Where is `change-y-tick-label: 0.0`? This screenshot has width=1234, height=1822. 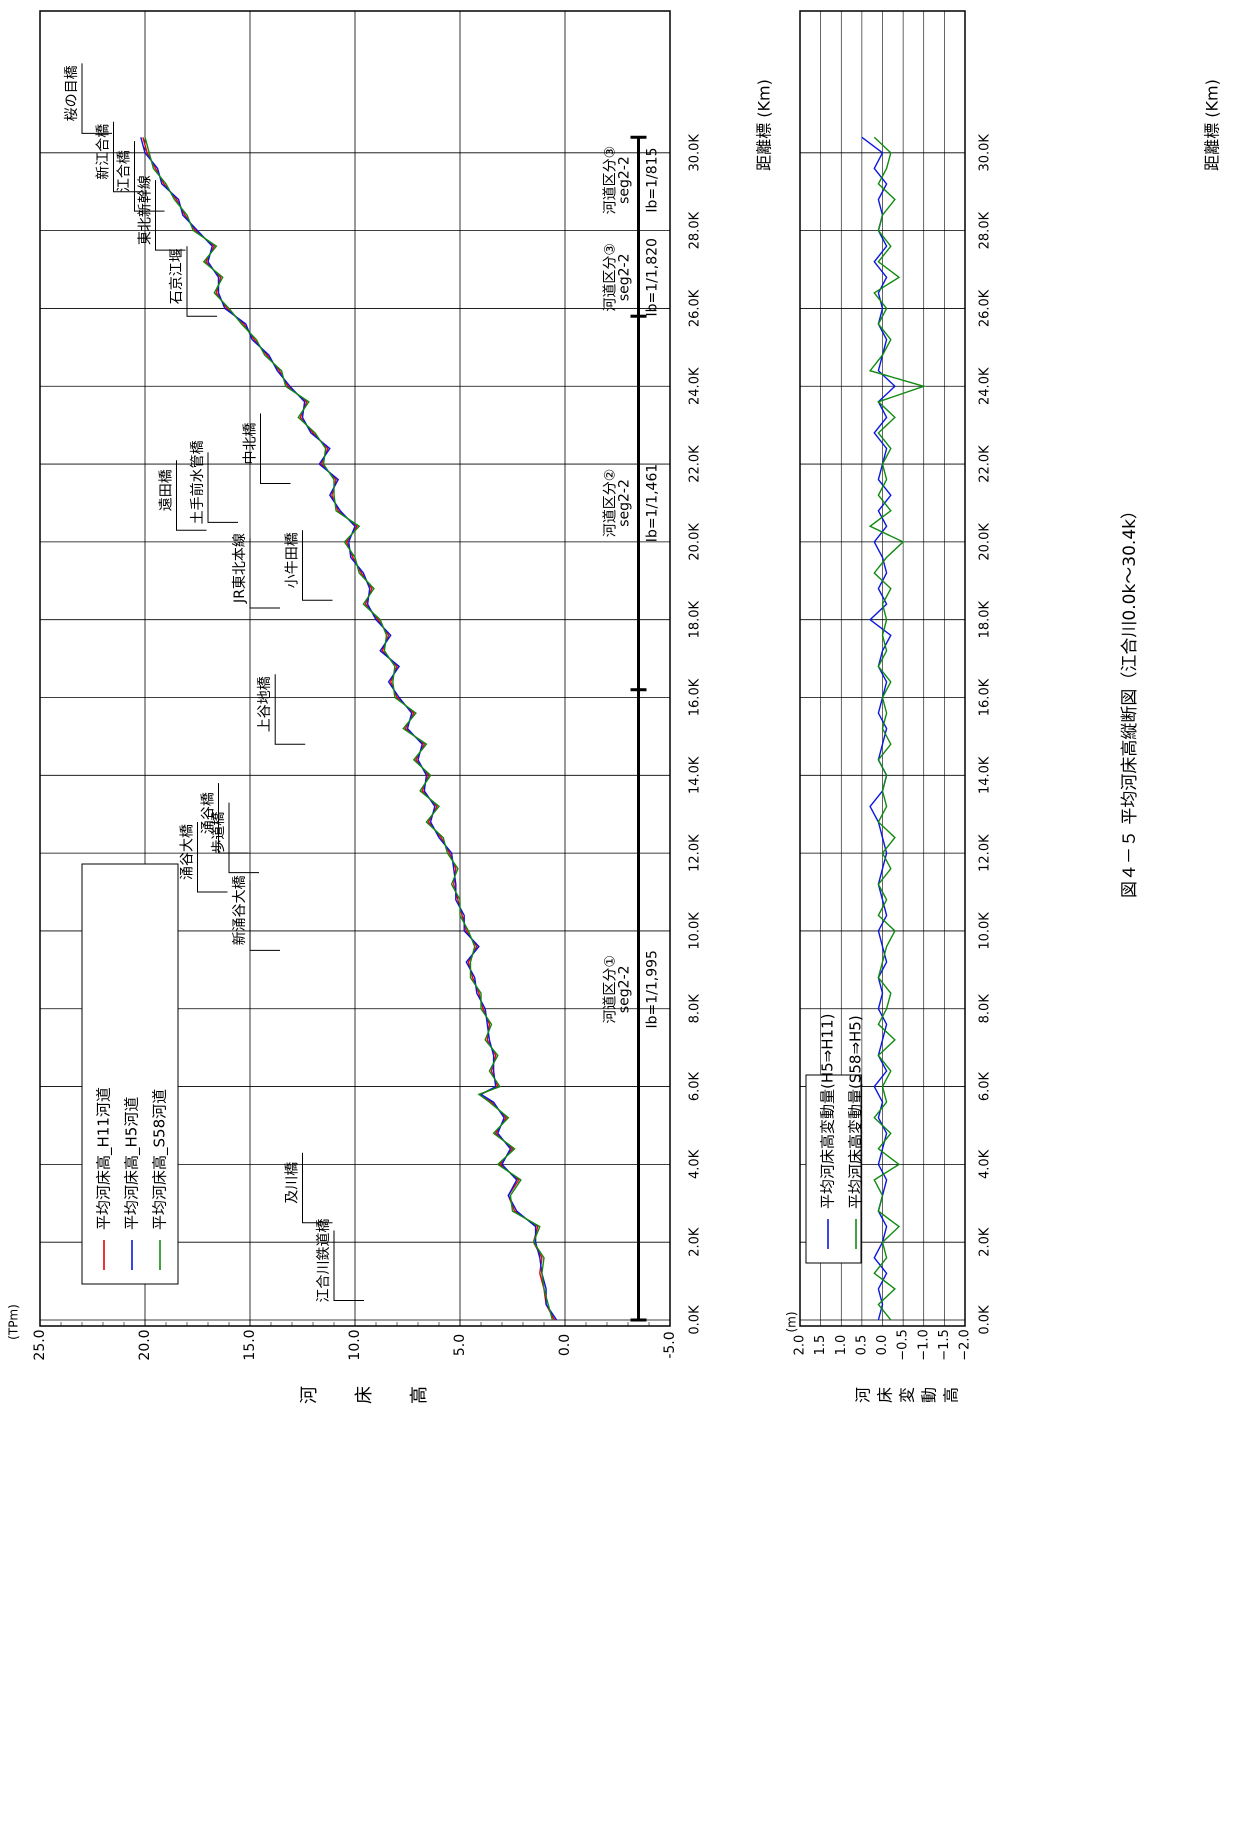 change-y-tick-label: 0.0 is located at coordinates (882, 1345).